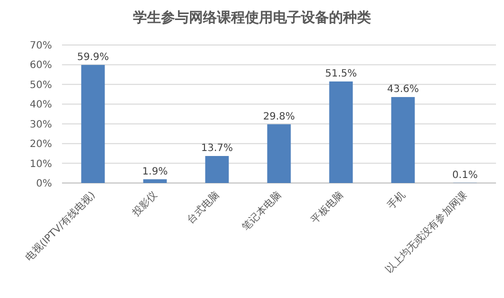 Image resolution: width=504 pixels, height=298 pixels. What do you see at coordinates (41, 46) in the screenshot?
I see `y-tick-label: 70%` at bounding box center [41, 46].